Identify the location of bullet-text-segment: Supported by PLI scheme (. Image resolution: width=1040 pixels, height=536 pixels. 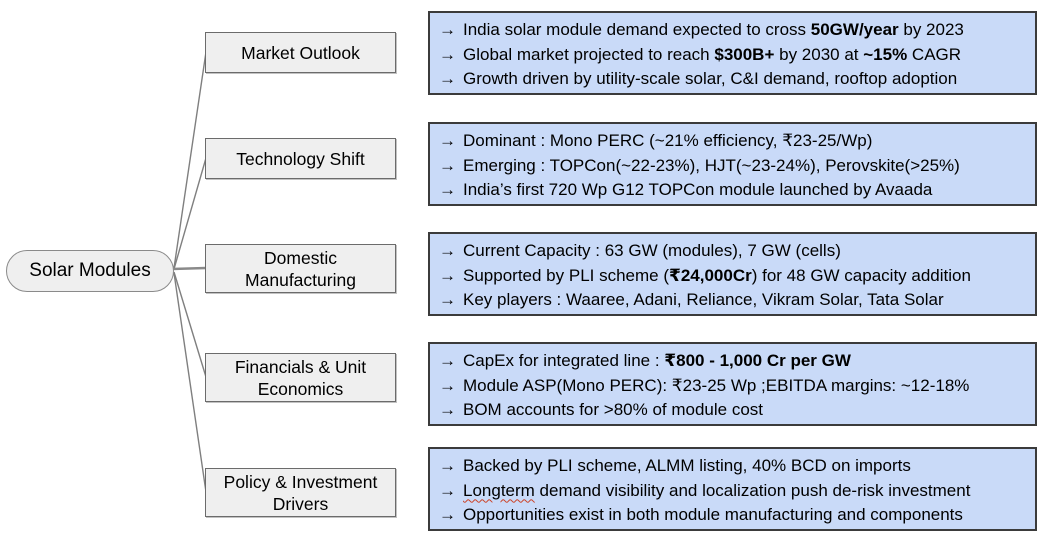
(566, 275).